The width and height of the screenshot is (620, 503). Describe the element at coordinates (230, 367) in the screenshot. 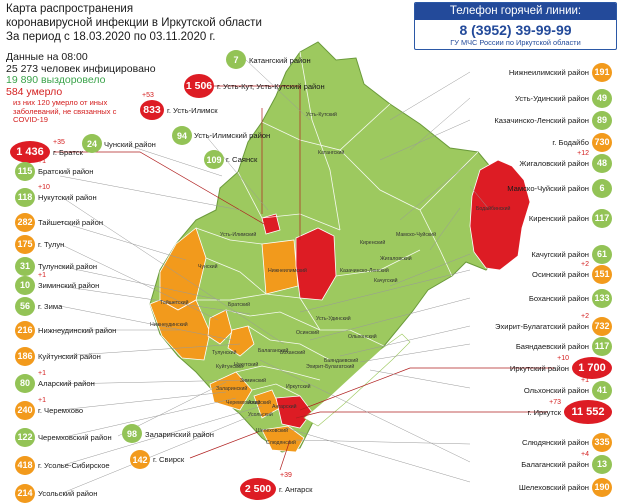

I see `map-district-label: Куйтунский` at that location.